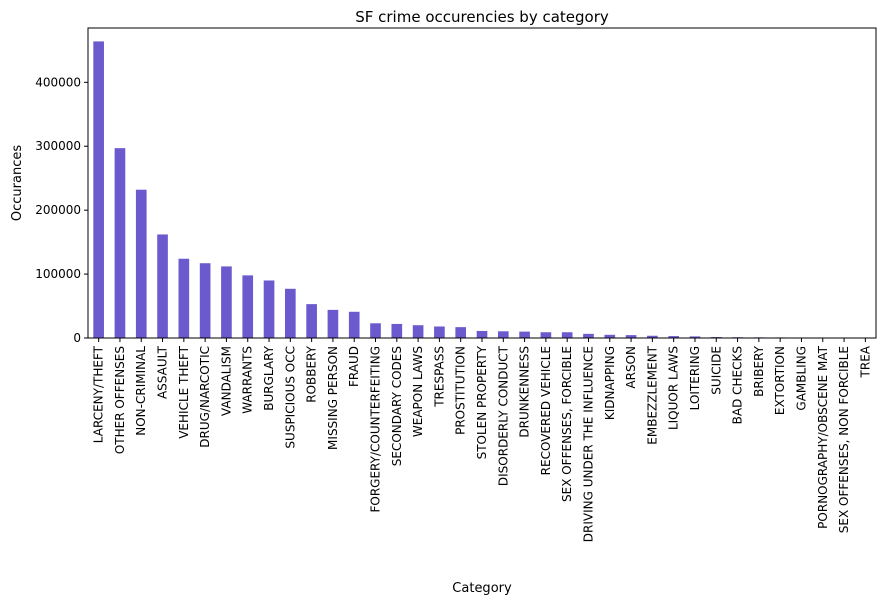  I want to click on x-tick-label: DISORDERLY CONDUCT, so click(503, 415).